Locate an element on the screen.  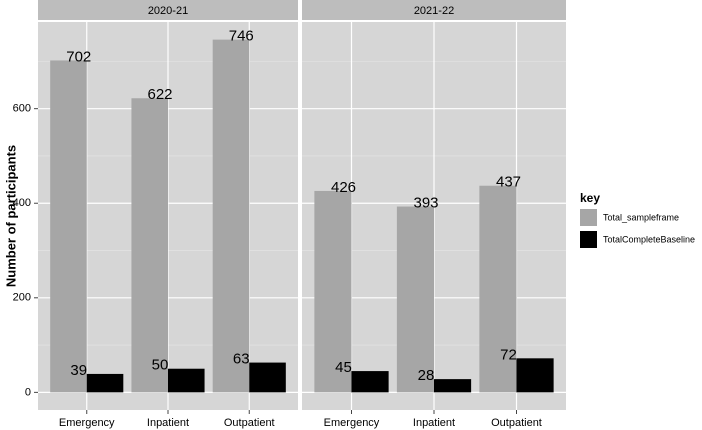
value-label: 50 is located at coordinates (160, 365).